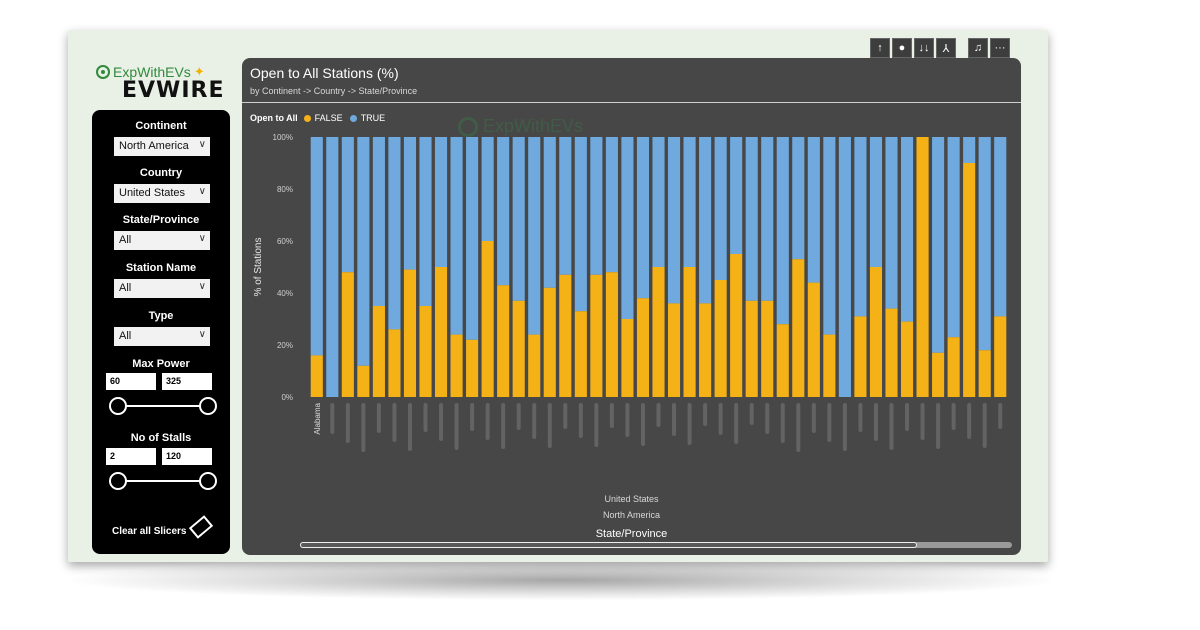  What do you see at coordinates (118, 481) in the screenshot?
I see `stalls-min-handle` at bounding box center [118, 481].